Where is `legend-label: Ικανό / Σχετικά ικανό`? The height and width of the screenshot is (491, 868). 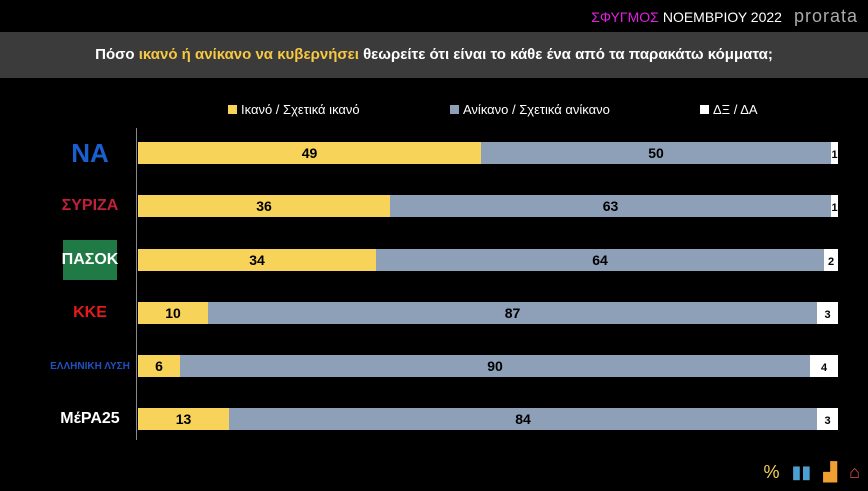 legend-label: Ικανό / Σχετικά ικανό is located at coordinates (300, 109).